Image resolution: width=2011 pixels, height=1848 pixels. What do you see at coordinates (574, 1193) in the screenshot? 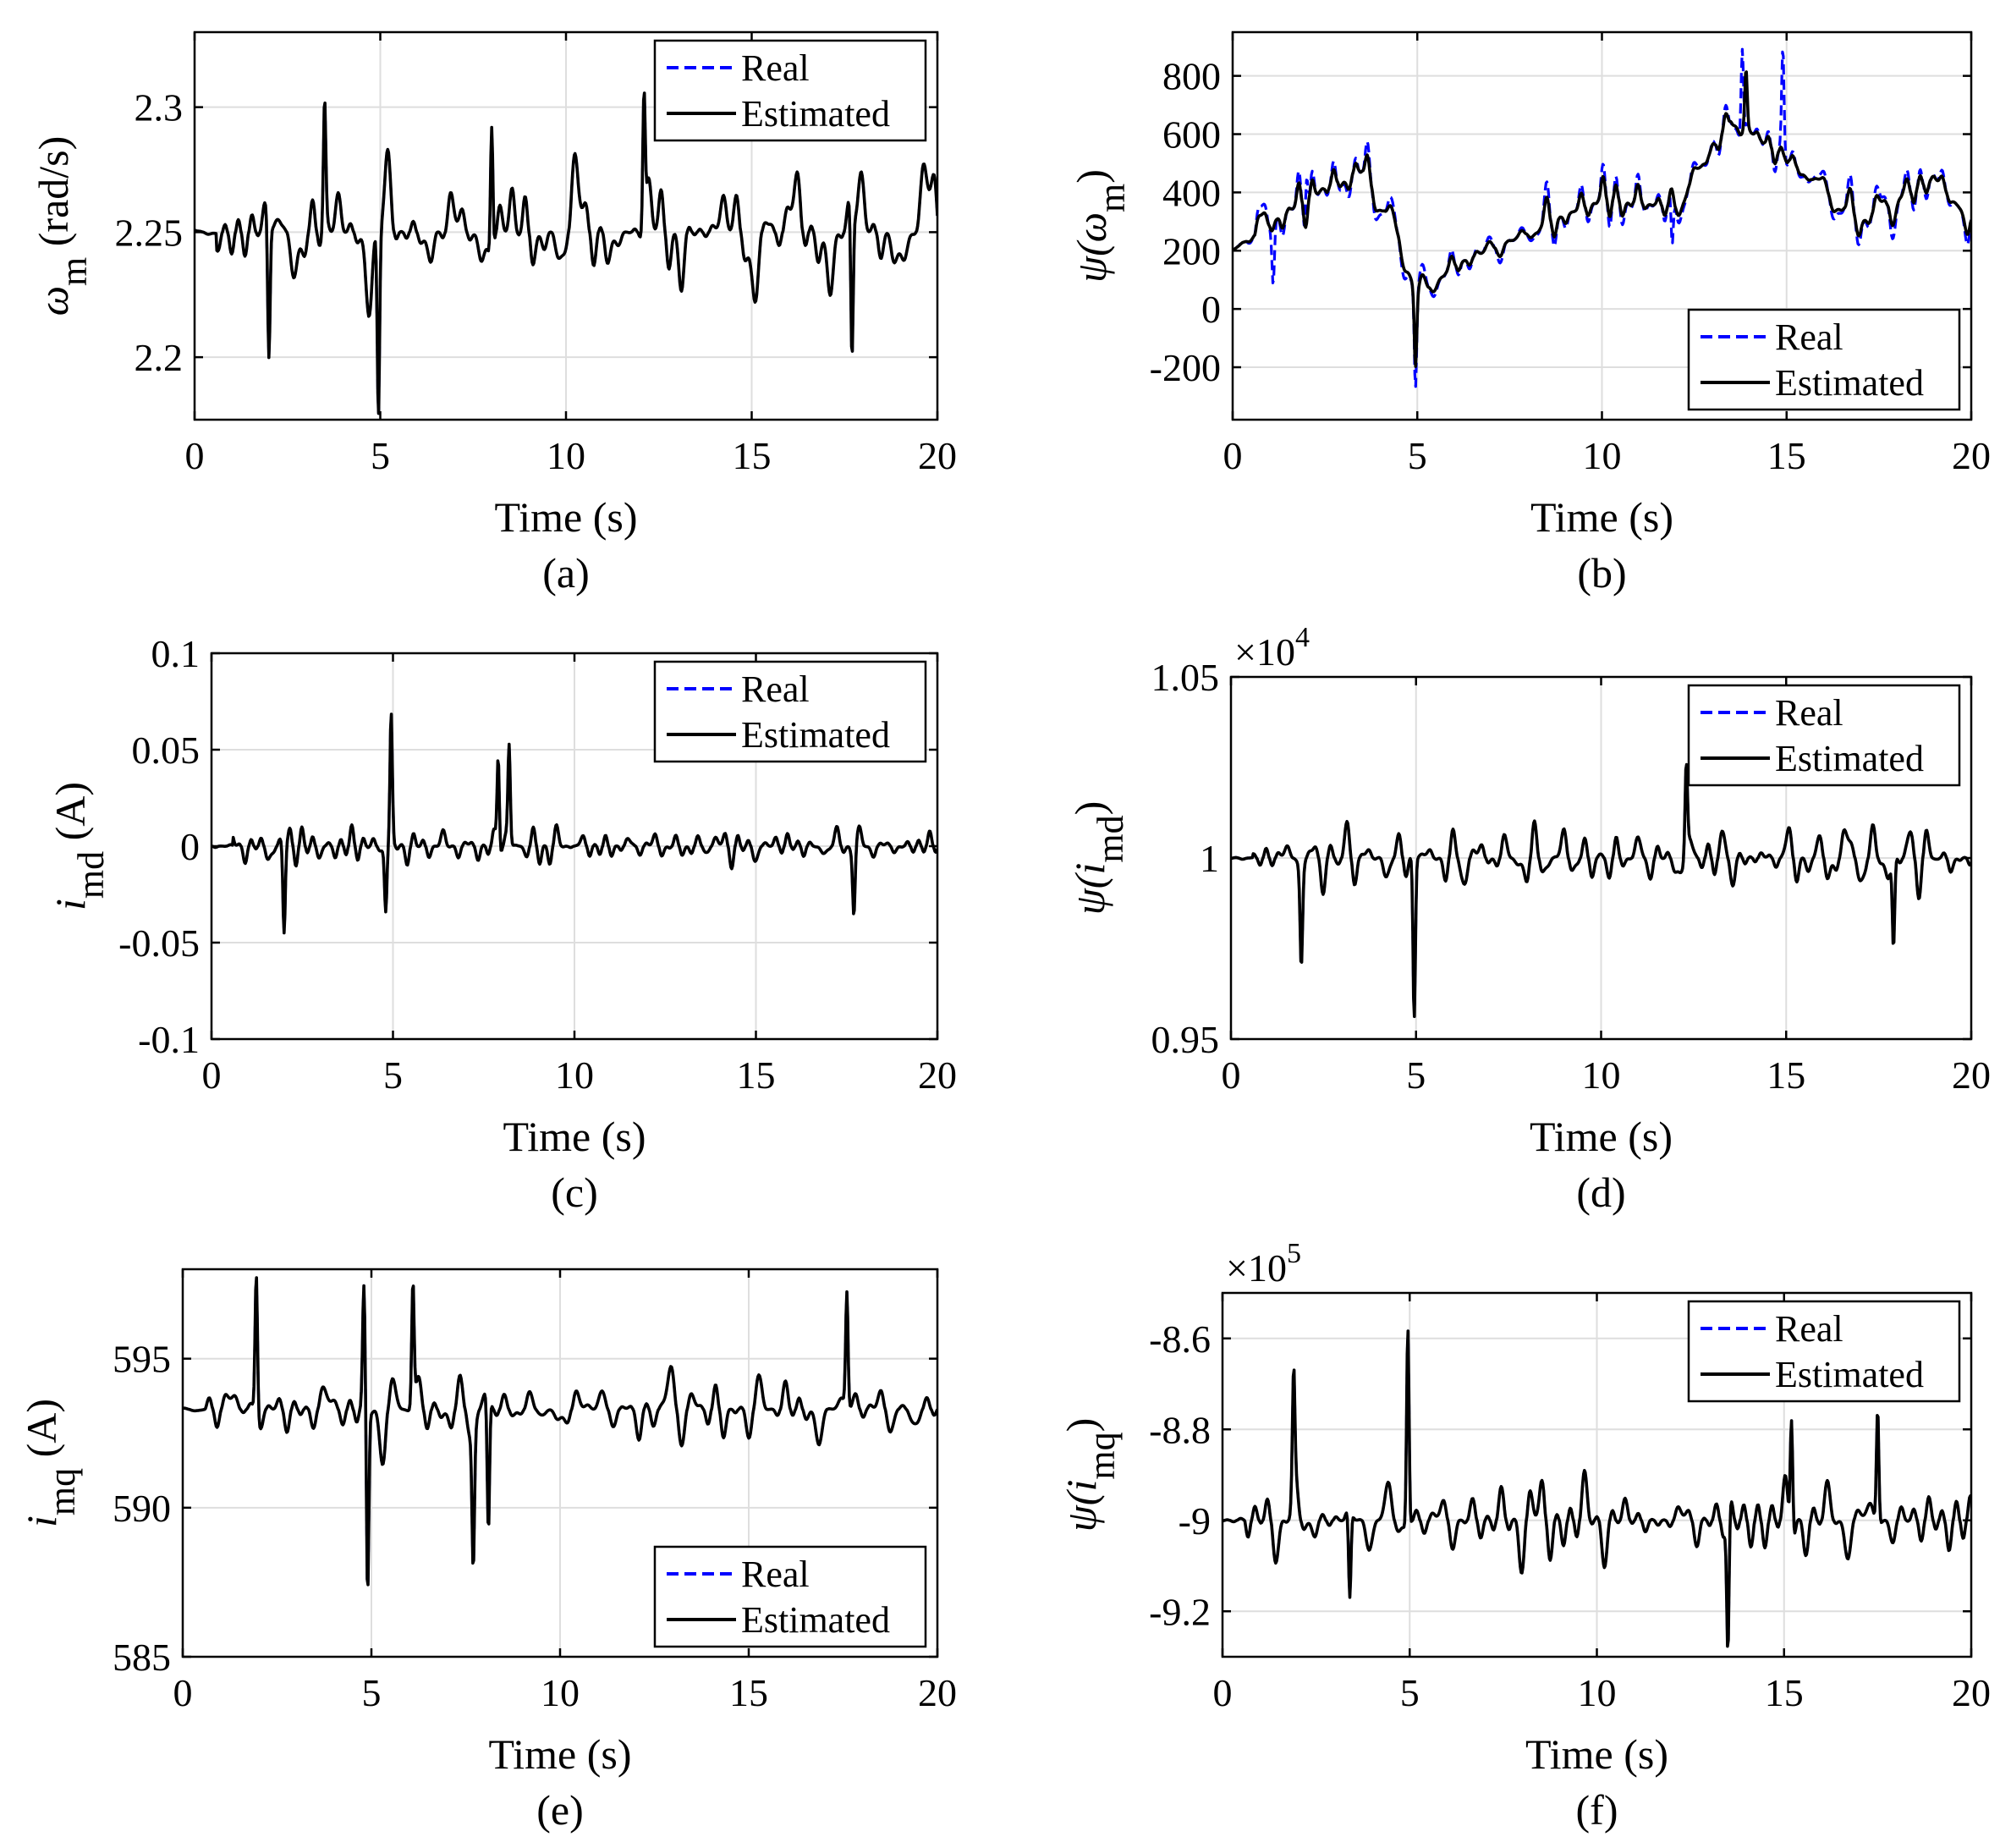
I see `panel-caption: (c)` at bounding box center [574, 1193].